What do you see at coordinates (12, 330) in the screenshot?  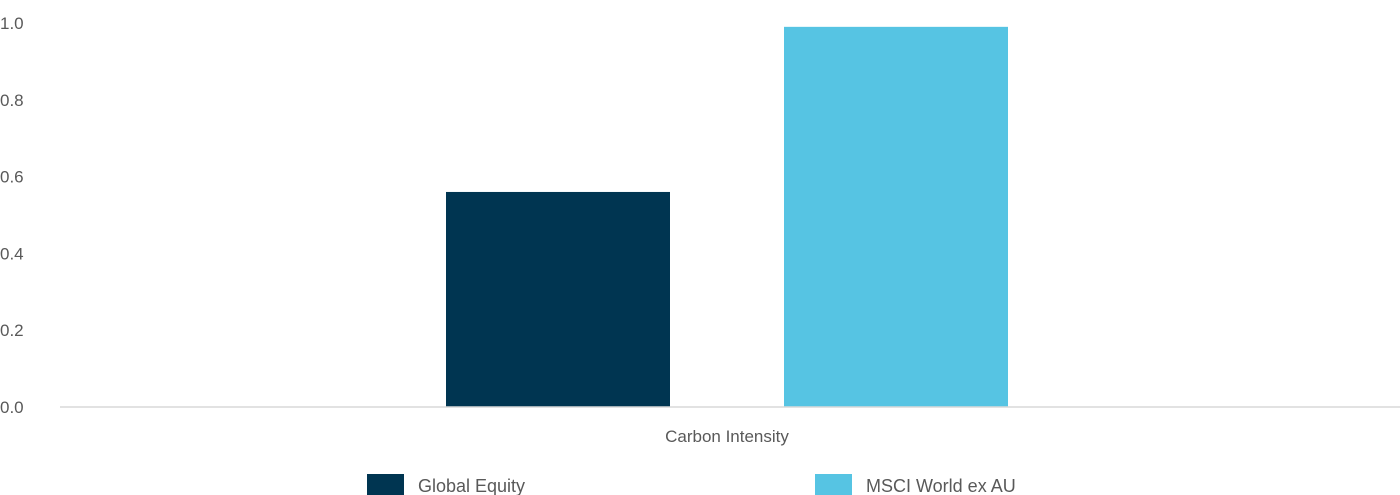 I see `y-tick-label: 0.2` at bounding box center [12, 330].